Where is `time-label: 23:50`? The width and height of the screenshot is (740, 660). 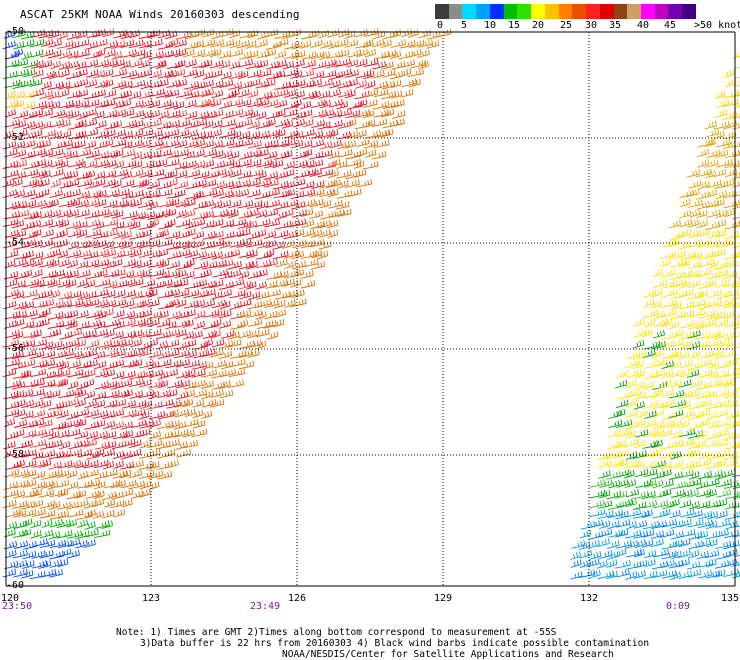
time-label: 23:50 is located at coordinates (17, 606).